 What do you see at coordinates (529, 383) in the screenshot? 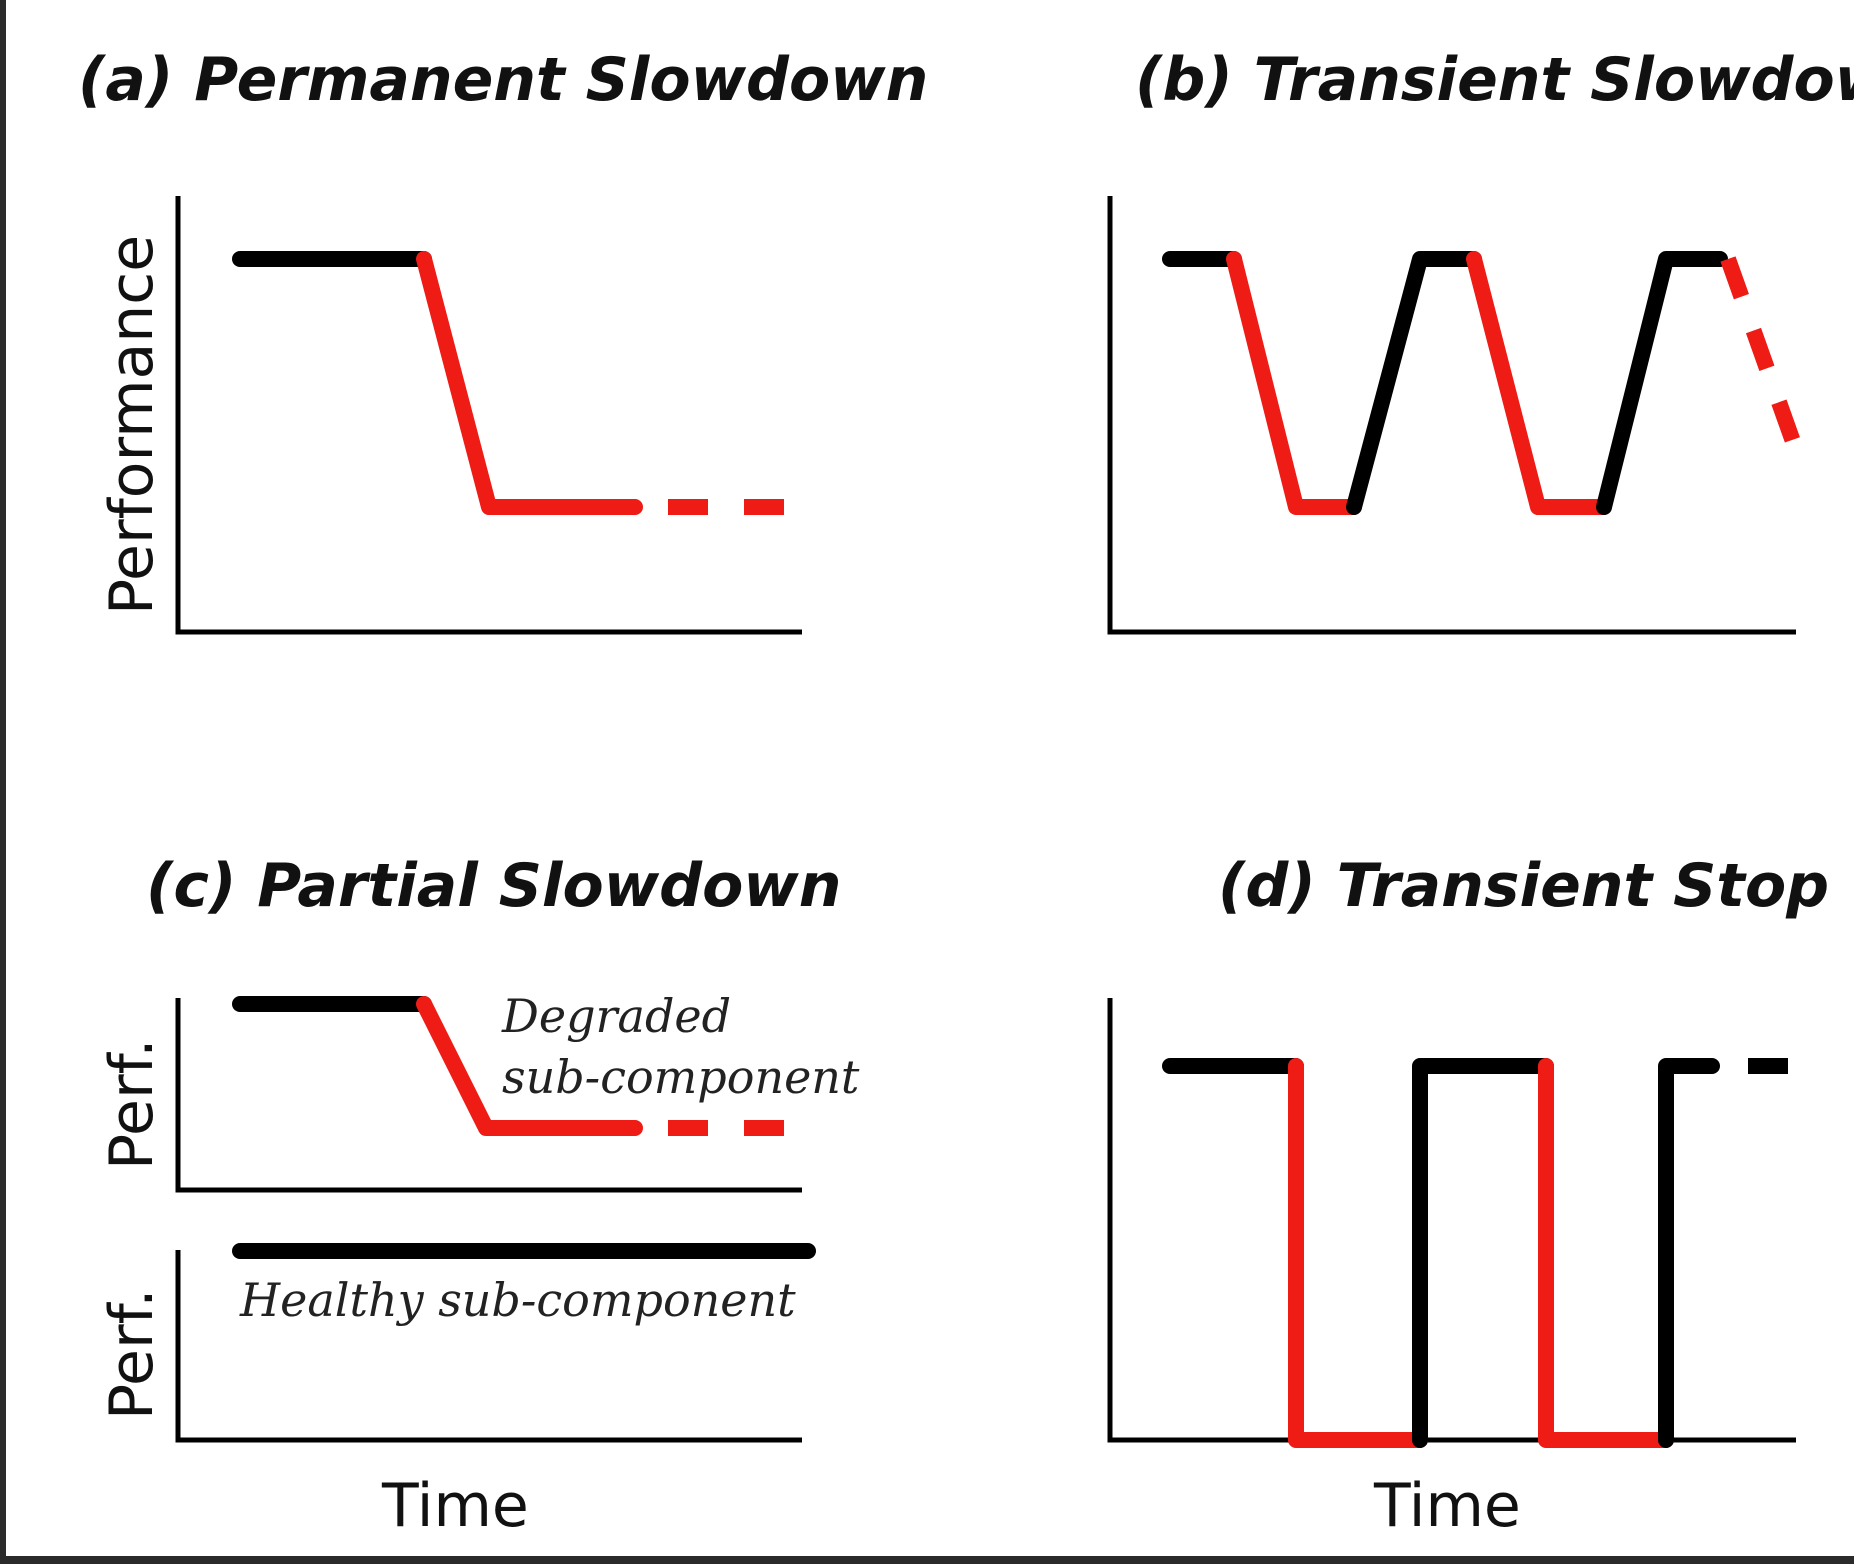
I see `panel-a-slowdown-line` at bounding box center [529, 383].